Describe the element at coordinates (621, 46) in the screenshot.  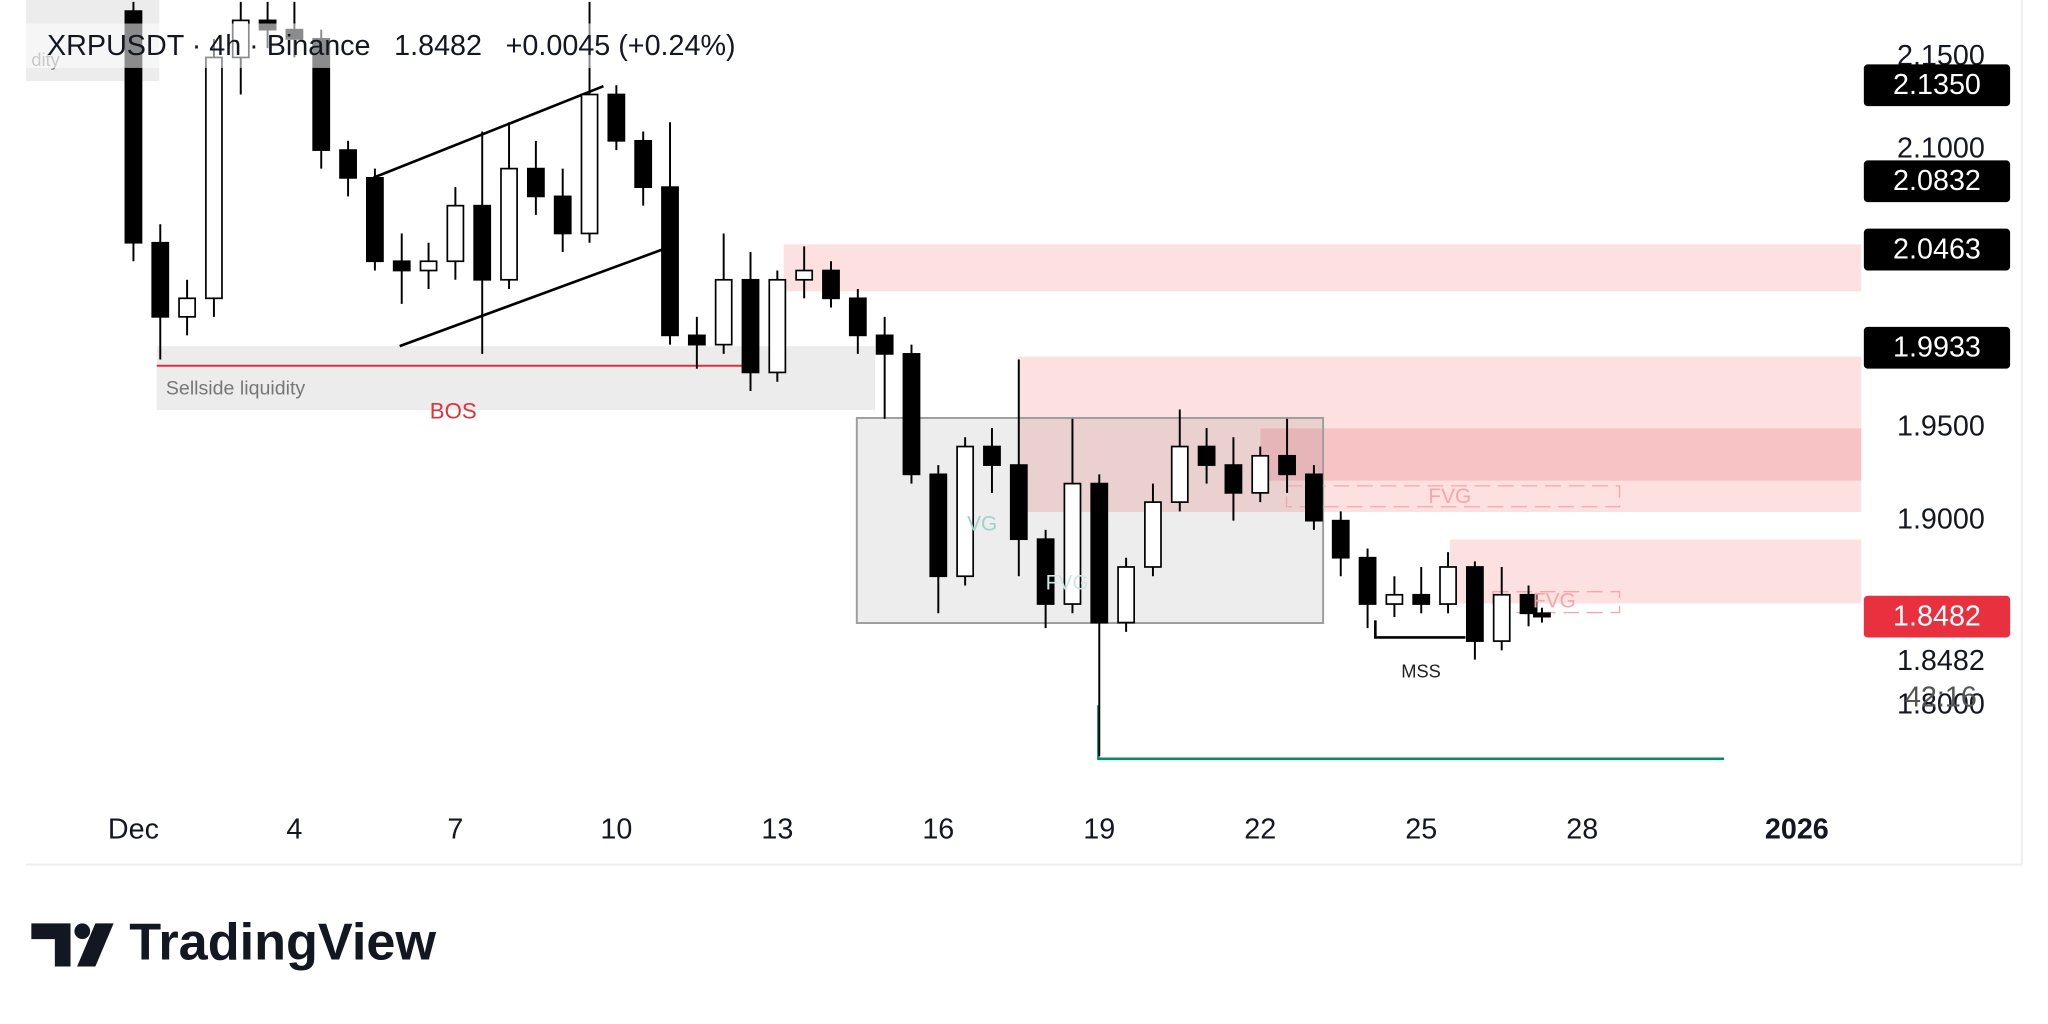
I see `change: +0.0045 (+0.24%)` at that location.